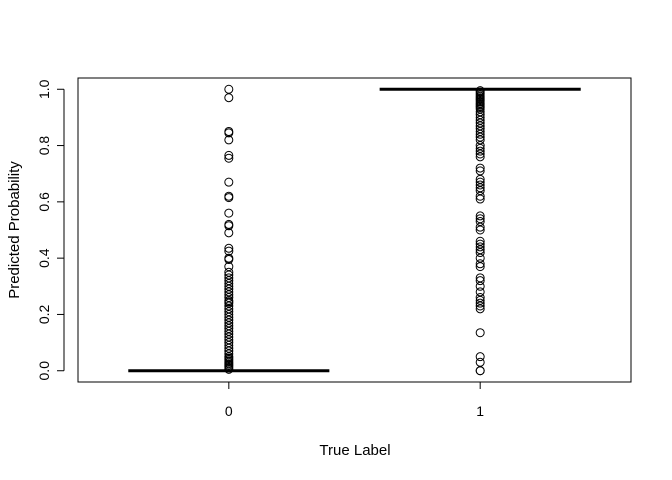  I want to click on y-tick-label: 0.6, so click(44, 202).